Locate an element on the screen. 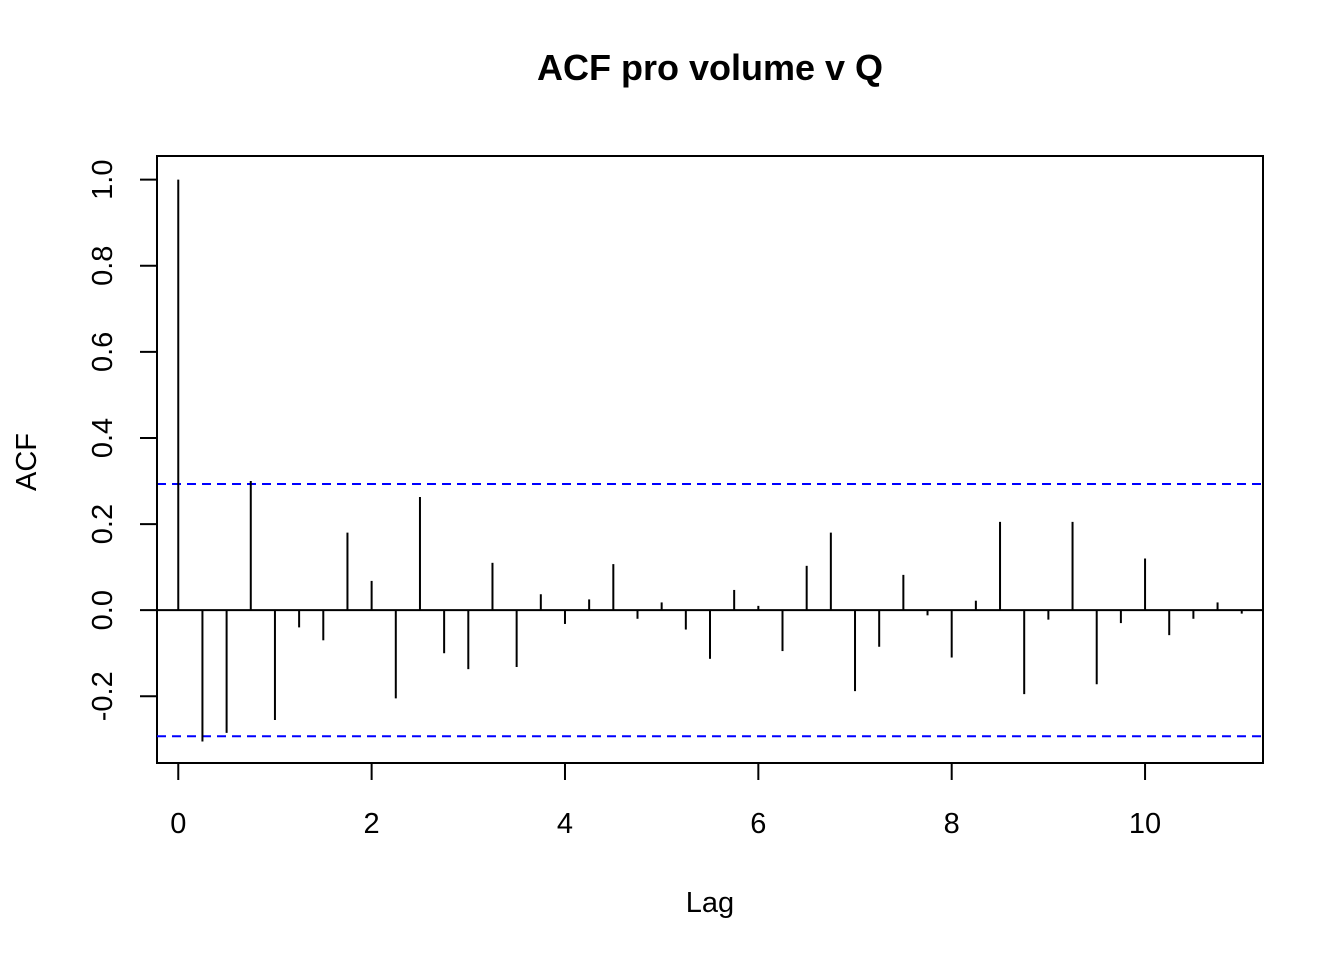 This screenshot has height=960, width=1344. y-axis-label: ACF is located at coordinates (27, 462).